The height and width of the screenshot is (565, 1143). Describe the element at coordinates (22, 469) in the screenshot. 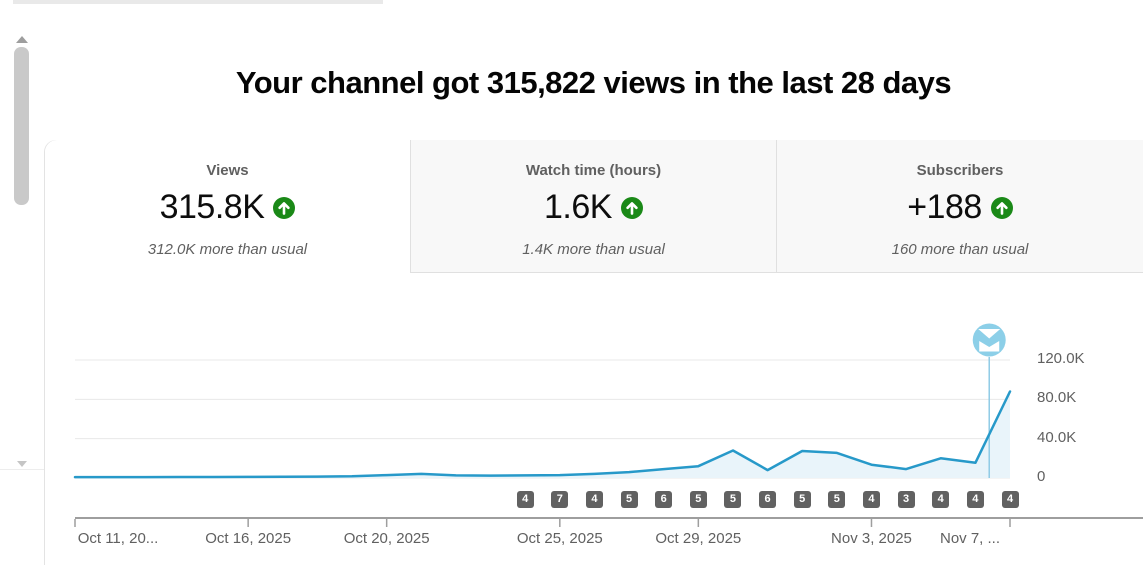

I see `scrollbar-track-divider` at that location.